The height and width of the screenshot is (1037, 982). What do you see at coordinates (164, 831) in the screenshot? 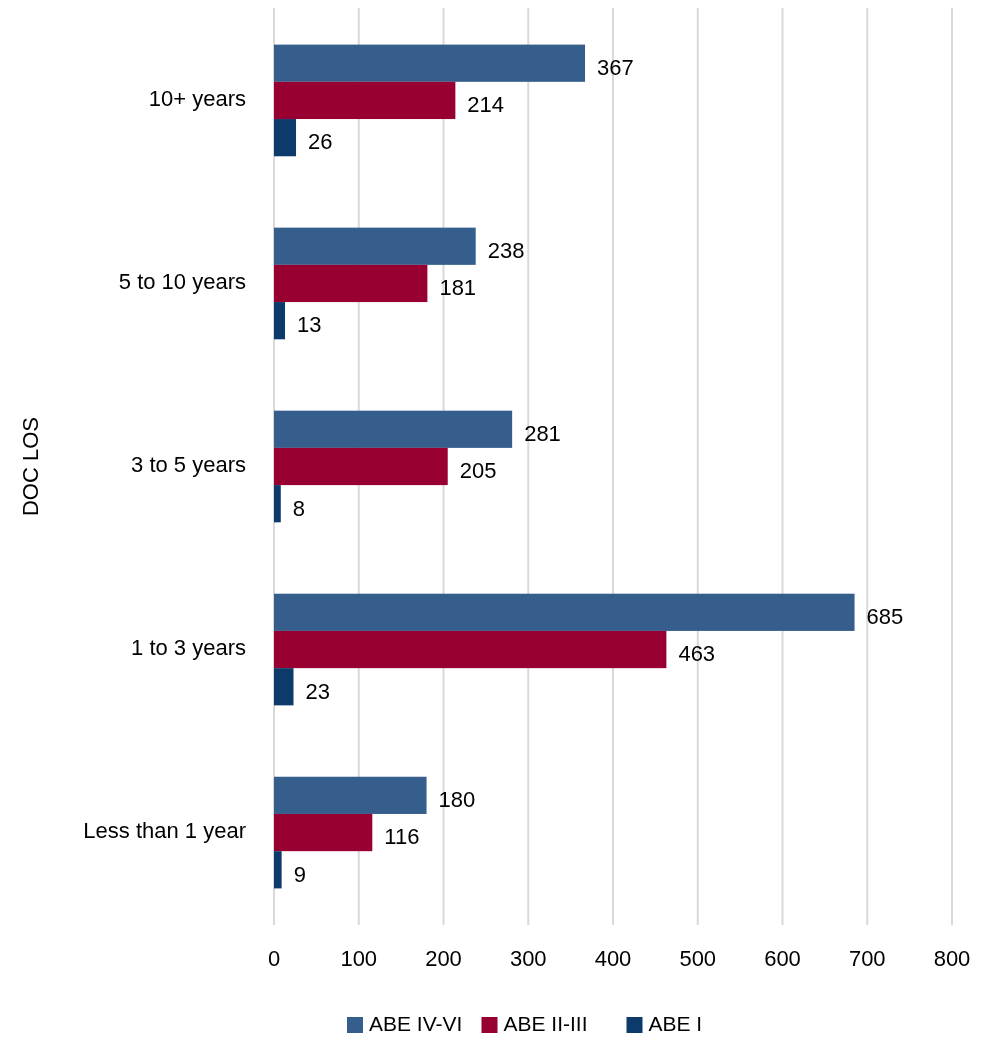
I see `y-tick-label: Less than 1 year` at bounding box center [164, 831].